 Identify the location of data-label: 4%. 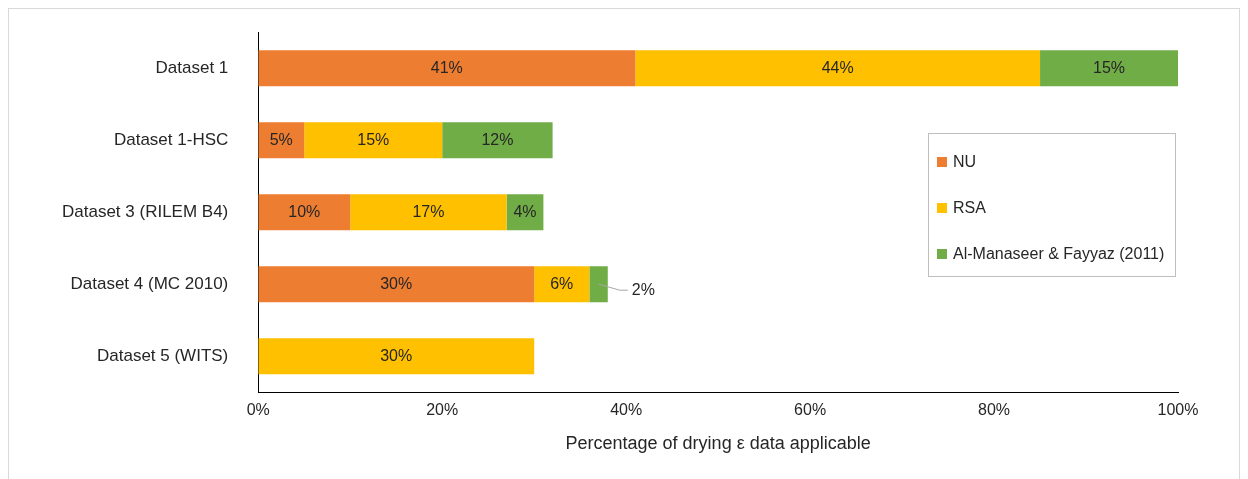
(525, 211).